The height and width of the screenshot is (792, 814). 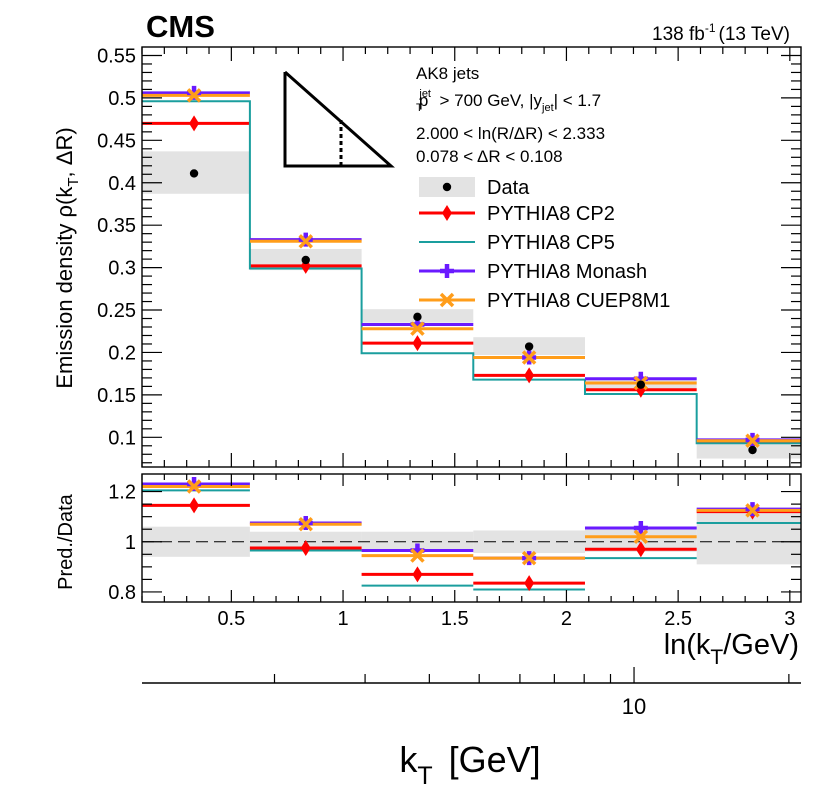 What do you see at coordinates (508, 188) in the screenshot?
I see `legend-label-data: Data` at bounding box center [508, 188].